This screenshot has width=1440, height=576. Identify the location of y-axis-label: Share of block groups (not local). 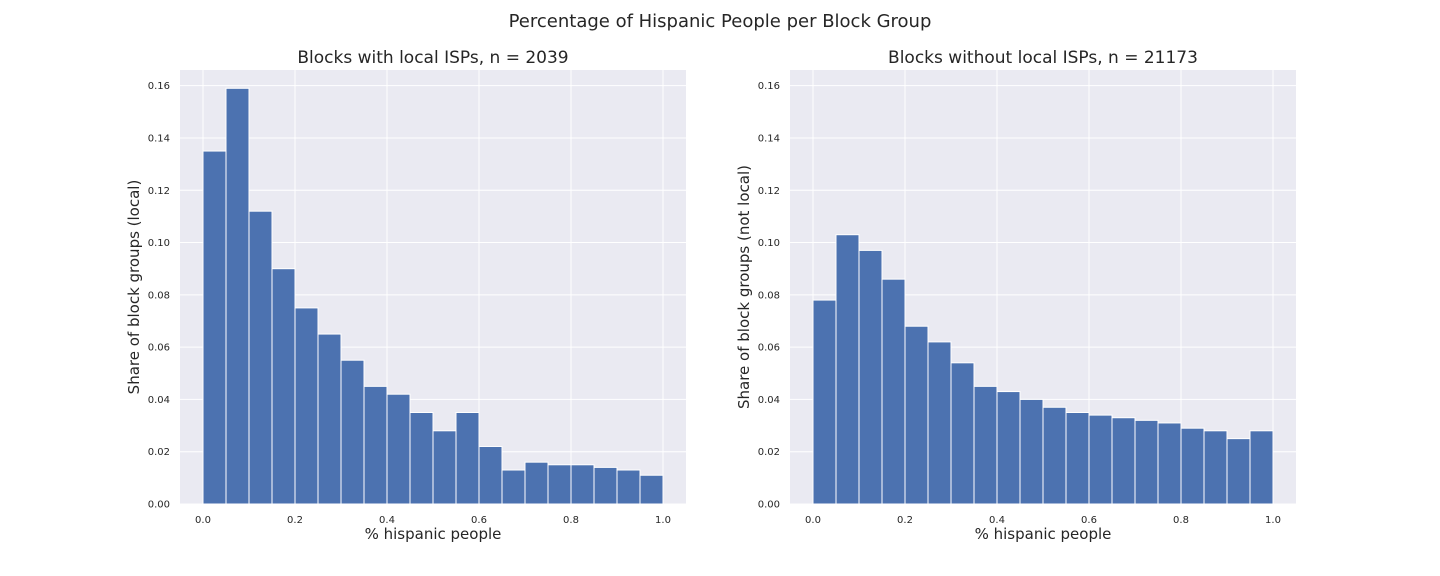
(744, 287).